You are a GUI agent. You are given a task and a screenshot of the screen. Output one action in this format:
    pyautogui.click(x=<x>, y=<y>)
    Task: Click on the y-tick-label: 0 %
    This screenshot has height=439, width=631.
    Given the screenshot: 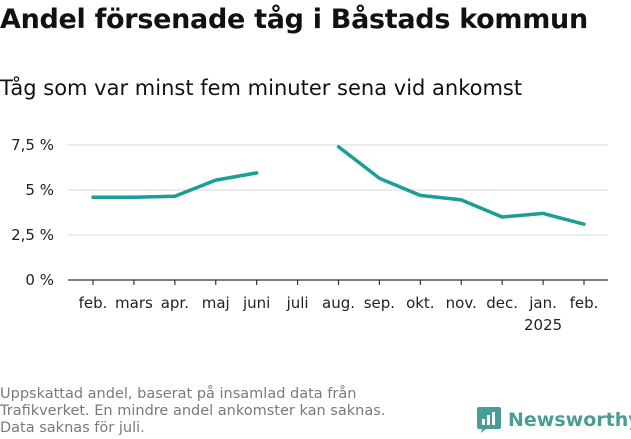 What is the action you would take?
    pyautogui.click(x=39, y=280)
    